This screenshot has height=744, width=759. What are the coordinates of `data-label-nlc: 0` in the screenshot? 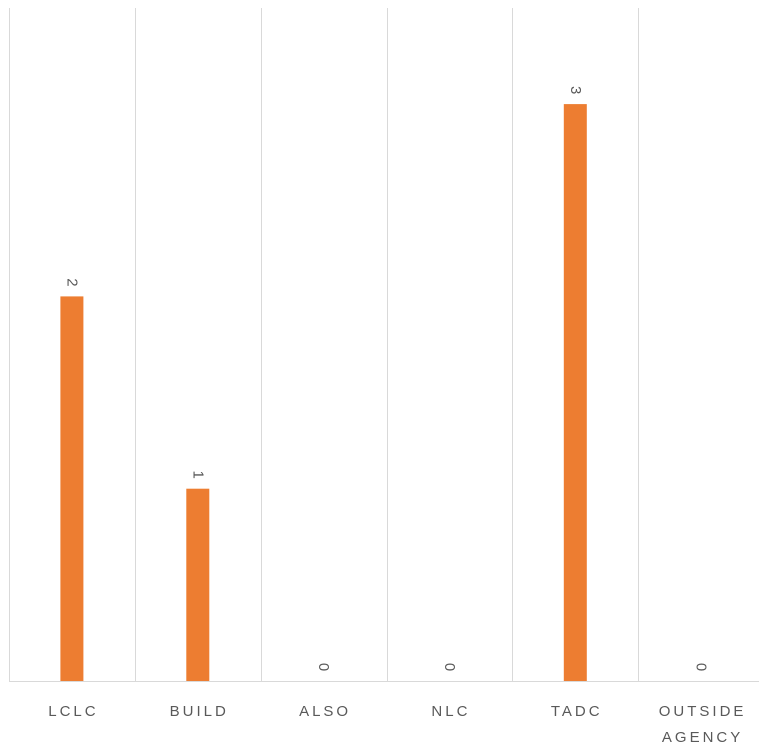 It's located at (449, 667).